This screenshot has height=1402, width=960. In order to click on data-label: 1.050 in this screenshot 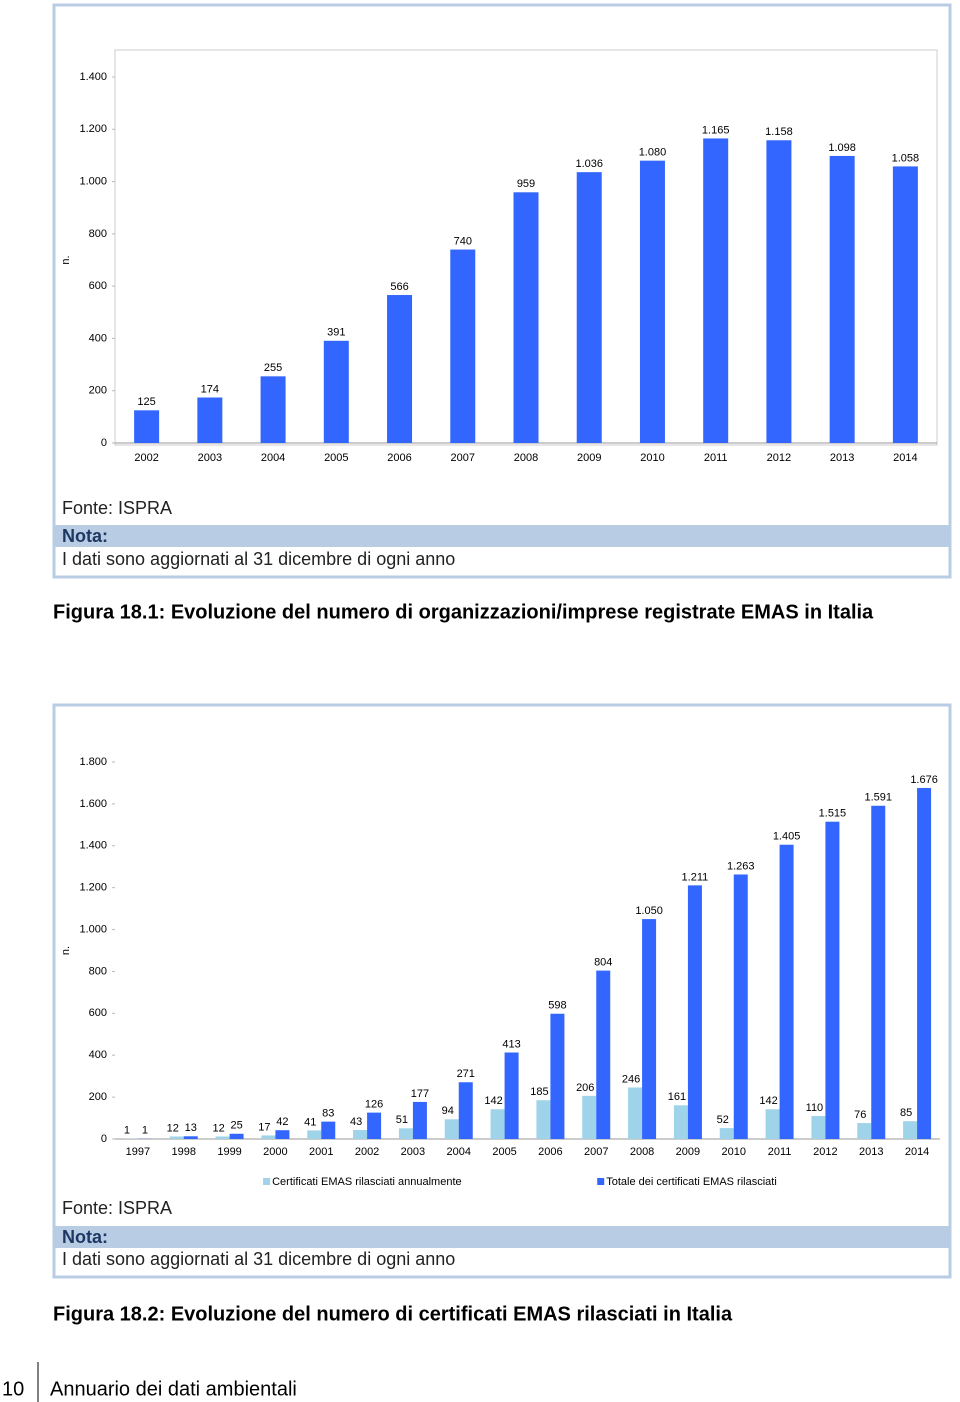, I will do `click(649, 911)`.